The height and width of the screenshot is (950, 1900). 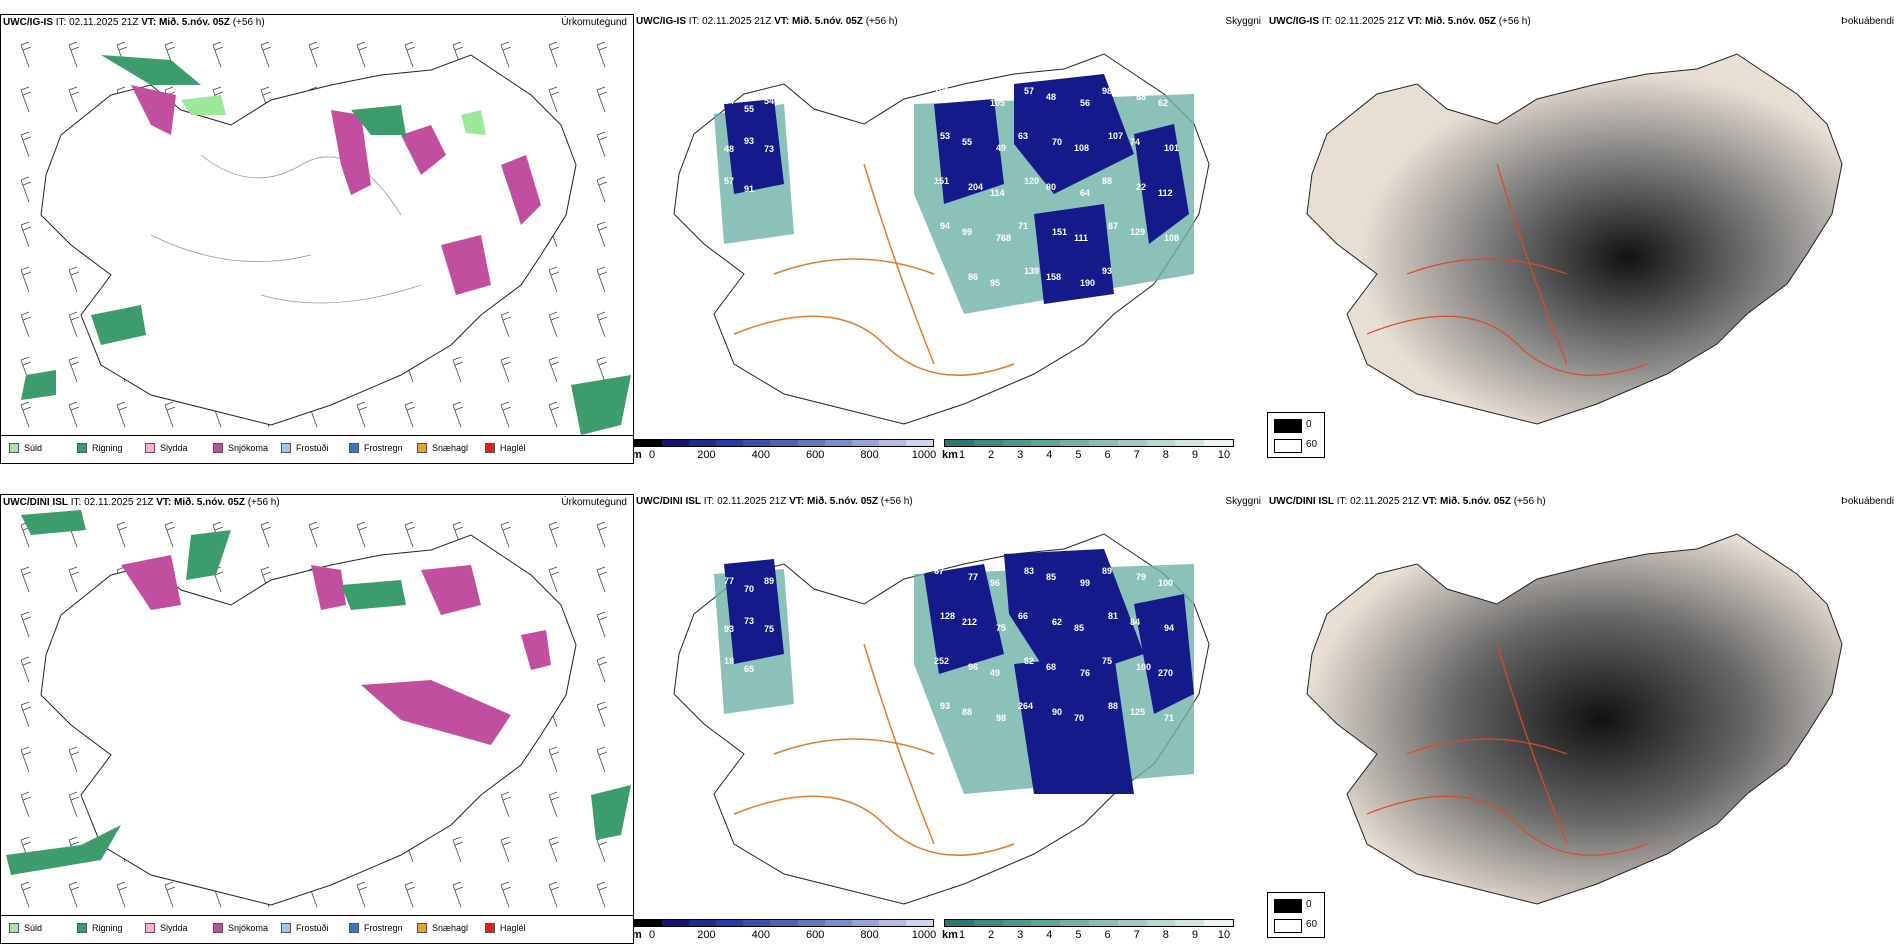 What do you see at coordinates (383, 448) in the screenshot?
I see `legend-label: Frostregn` at bounding box center [383, 448].